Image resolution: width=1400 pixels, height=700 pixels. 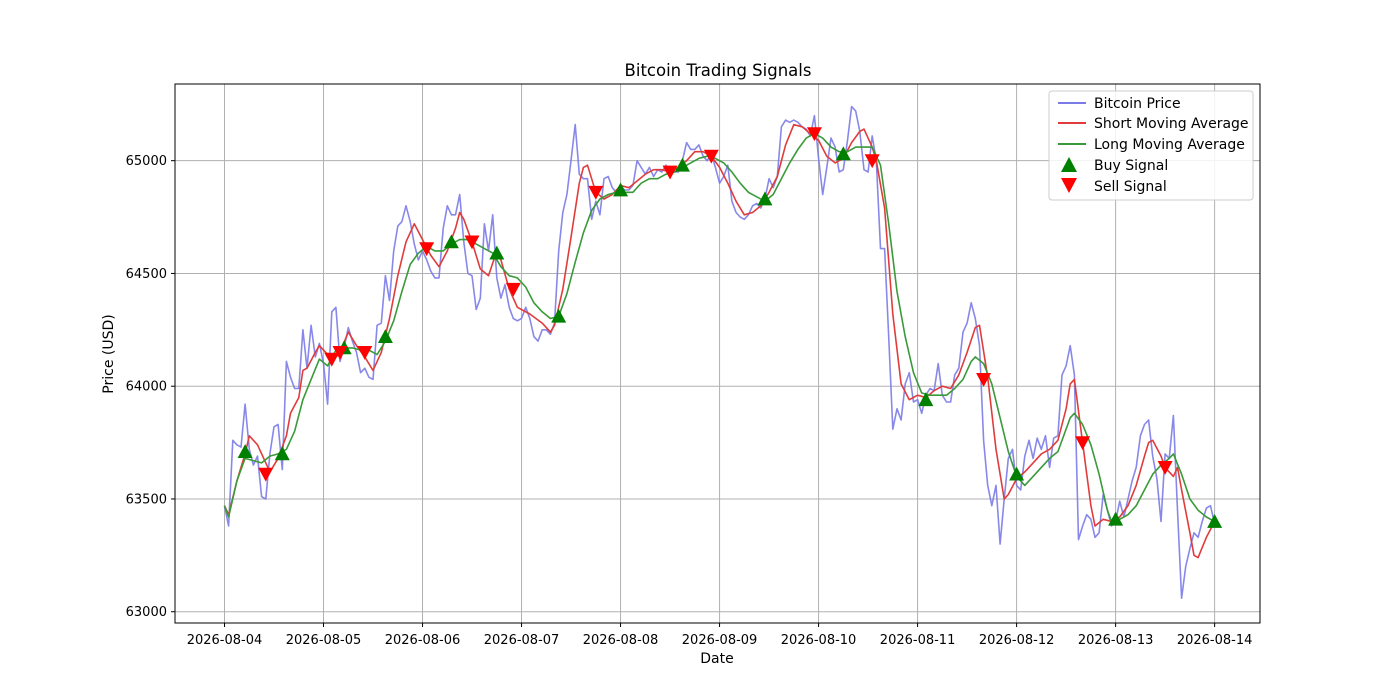 What do you see at coordinates (1131, 166) in the screenshot?
I see `legend-label-buy: Buy Signal` at bounding box center [1131, 166].